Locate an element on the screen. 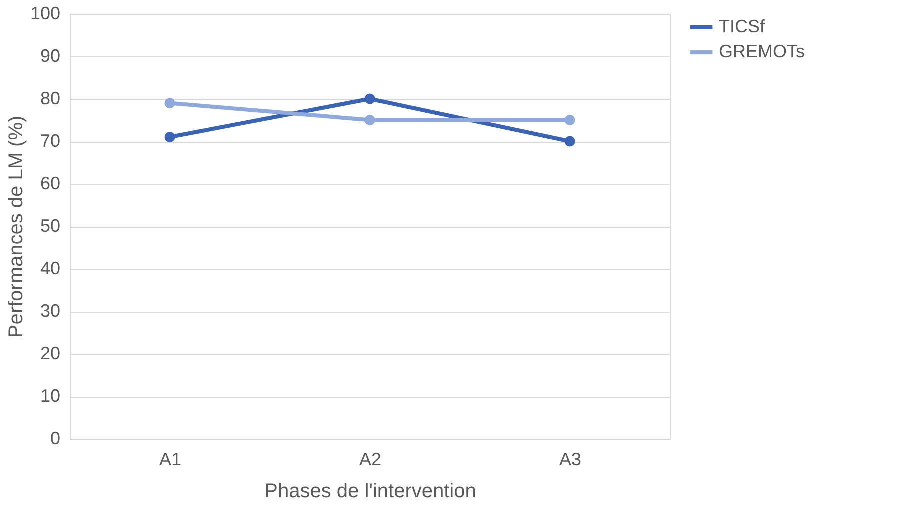 Image resolution: width=923 pixels, height=524 pixels. y-tick-label: 50 is located at coordinates (50, 226).